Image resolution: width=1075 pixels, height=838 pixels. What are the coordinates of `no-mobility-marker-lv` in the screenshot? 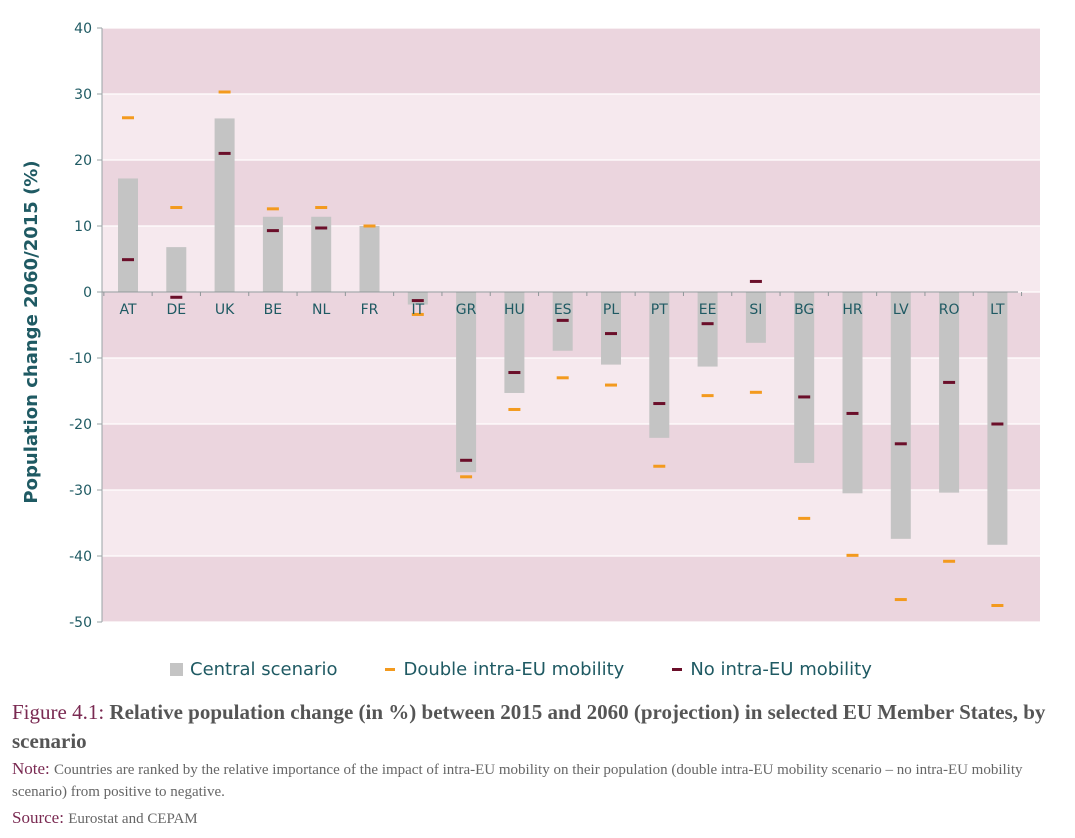 It's located at (900, 444).